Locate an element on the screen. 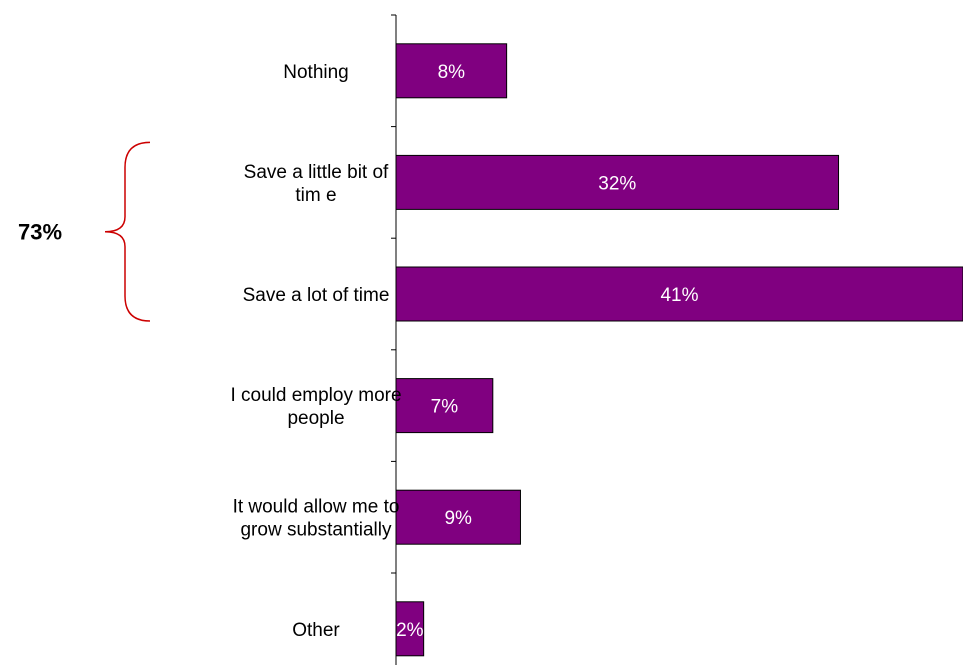  value-label: 41% is located at coordinates (679, 295).